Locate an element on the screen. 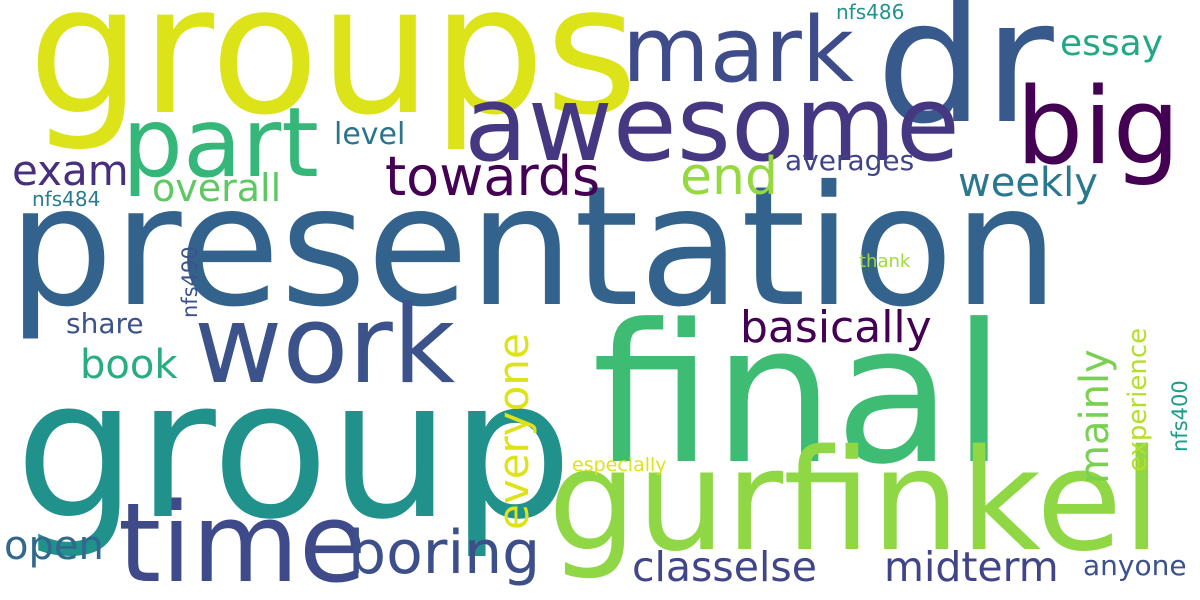 The image size is (1200, 600). word-anyone: anyone is located at coordinates (1135, 565).